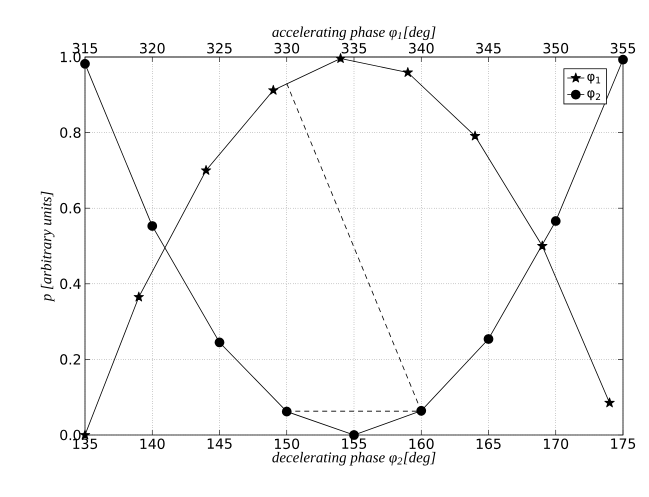  I want to click on x2-tick-label: 340, so click(421, 48).